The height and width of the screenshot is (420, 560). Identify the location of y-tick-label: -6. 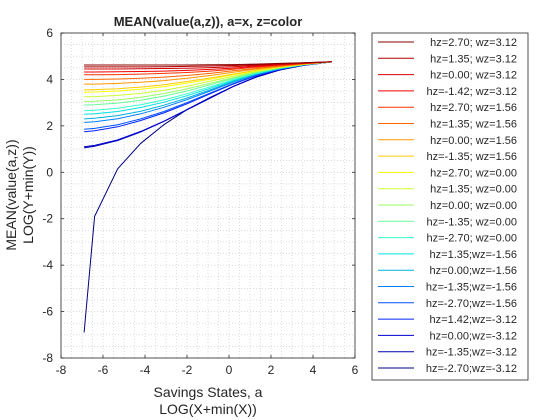
(47, 312).